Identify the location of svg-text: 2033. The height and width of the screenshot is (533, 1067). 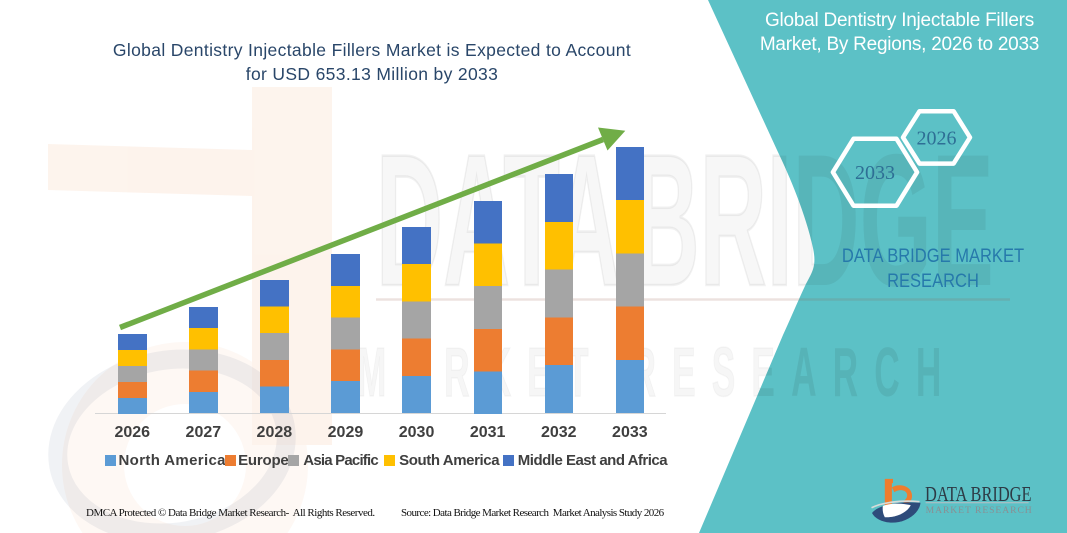
(875, 173).